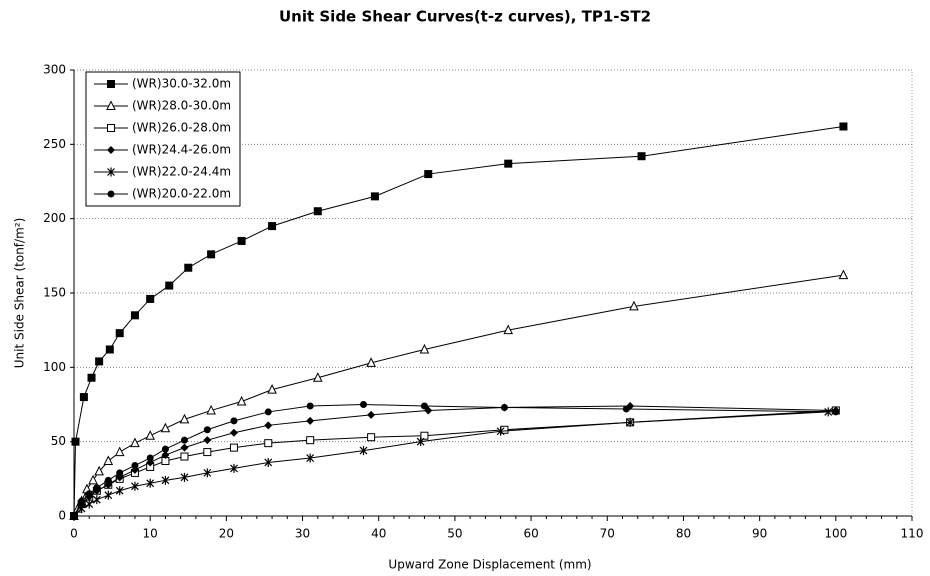  Describe the element at coordinates (912, 534) in the screenshot. I see `x-tick-label: 110` at that location.